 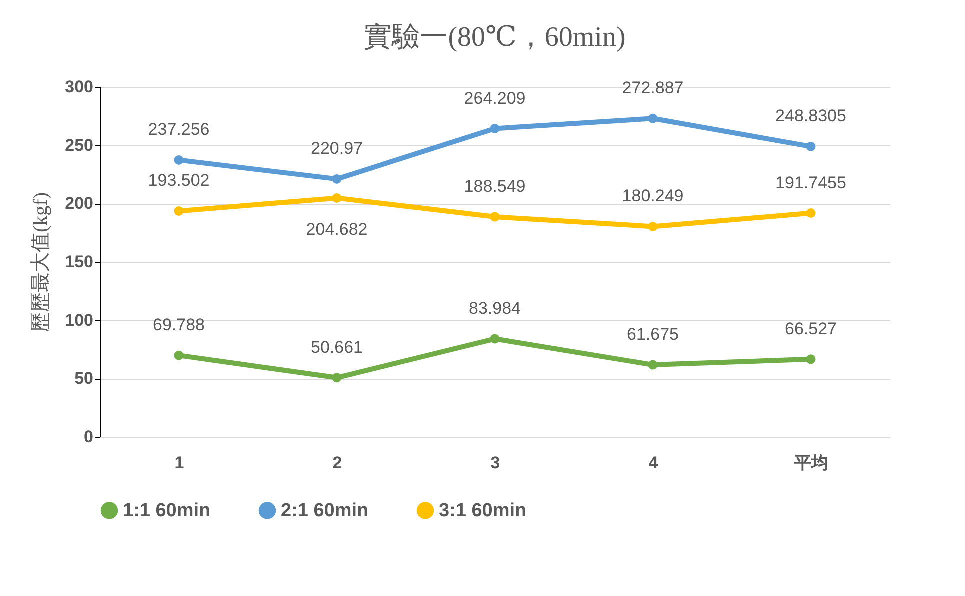 What do you see at coordinates (495, 186) in the screenshot?
I see `data-label: 188.549` at bounding box center [495, 186].